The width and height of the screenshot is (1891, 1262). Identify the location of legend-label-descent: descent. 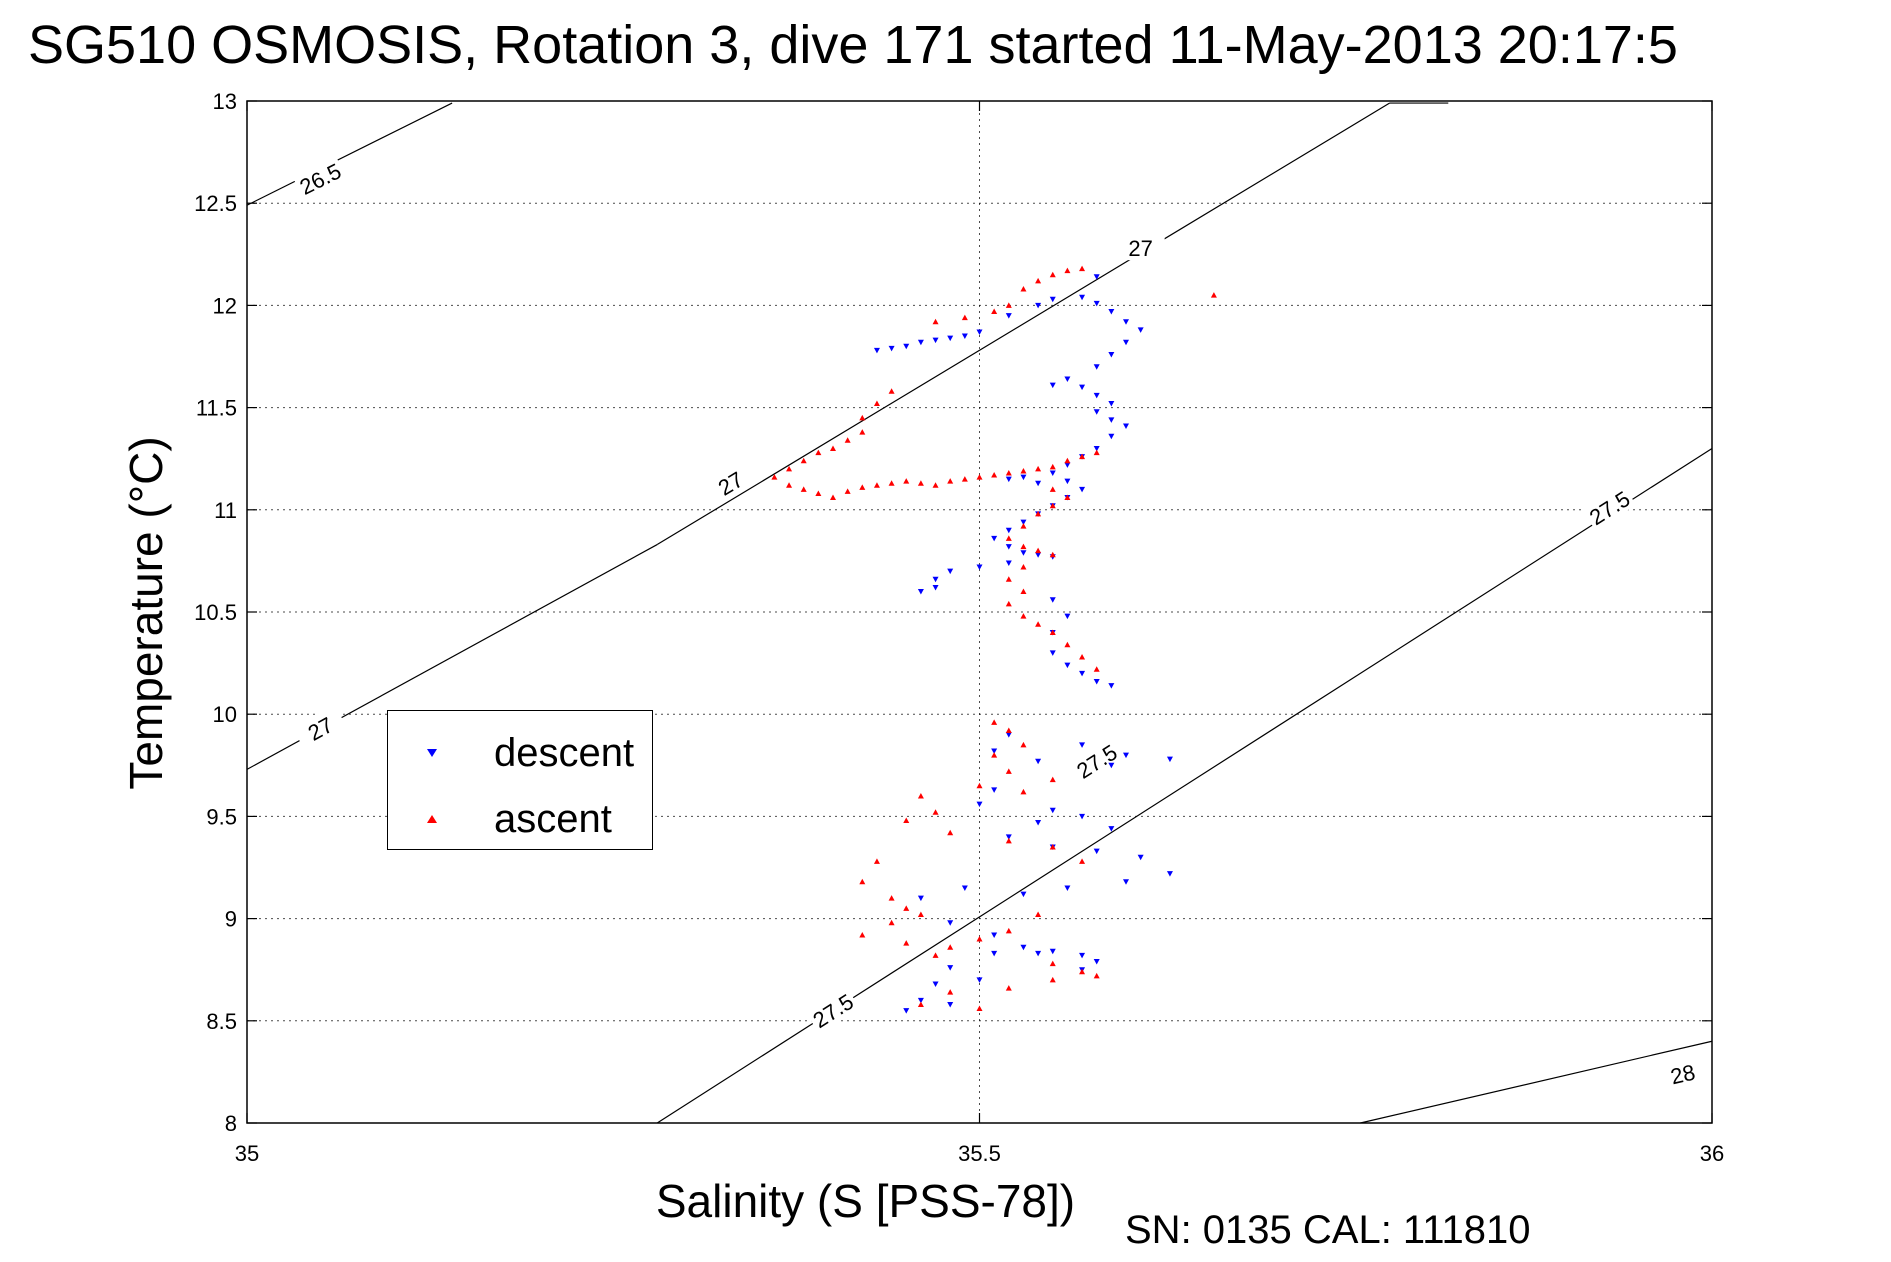
(564, 753).